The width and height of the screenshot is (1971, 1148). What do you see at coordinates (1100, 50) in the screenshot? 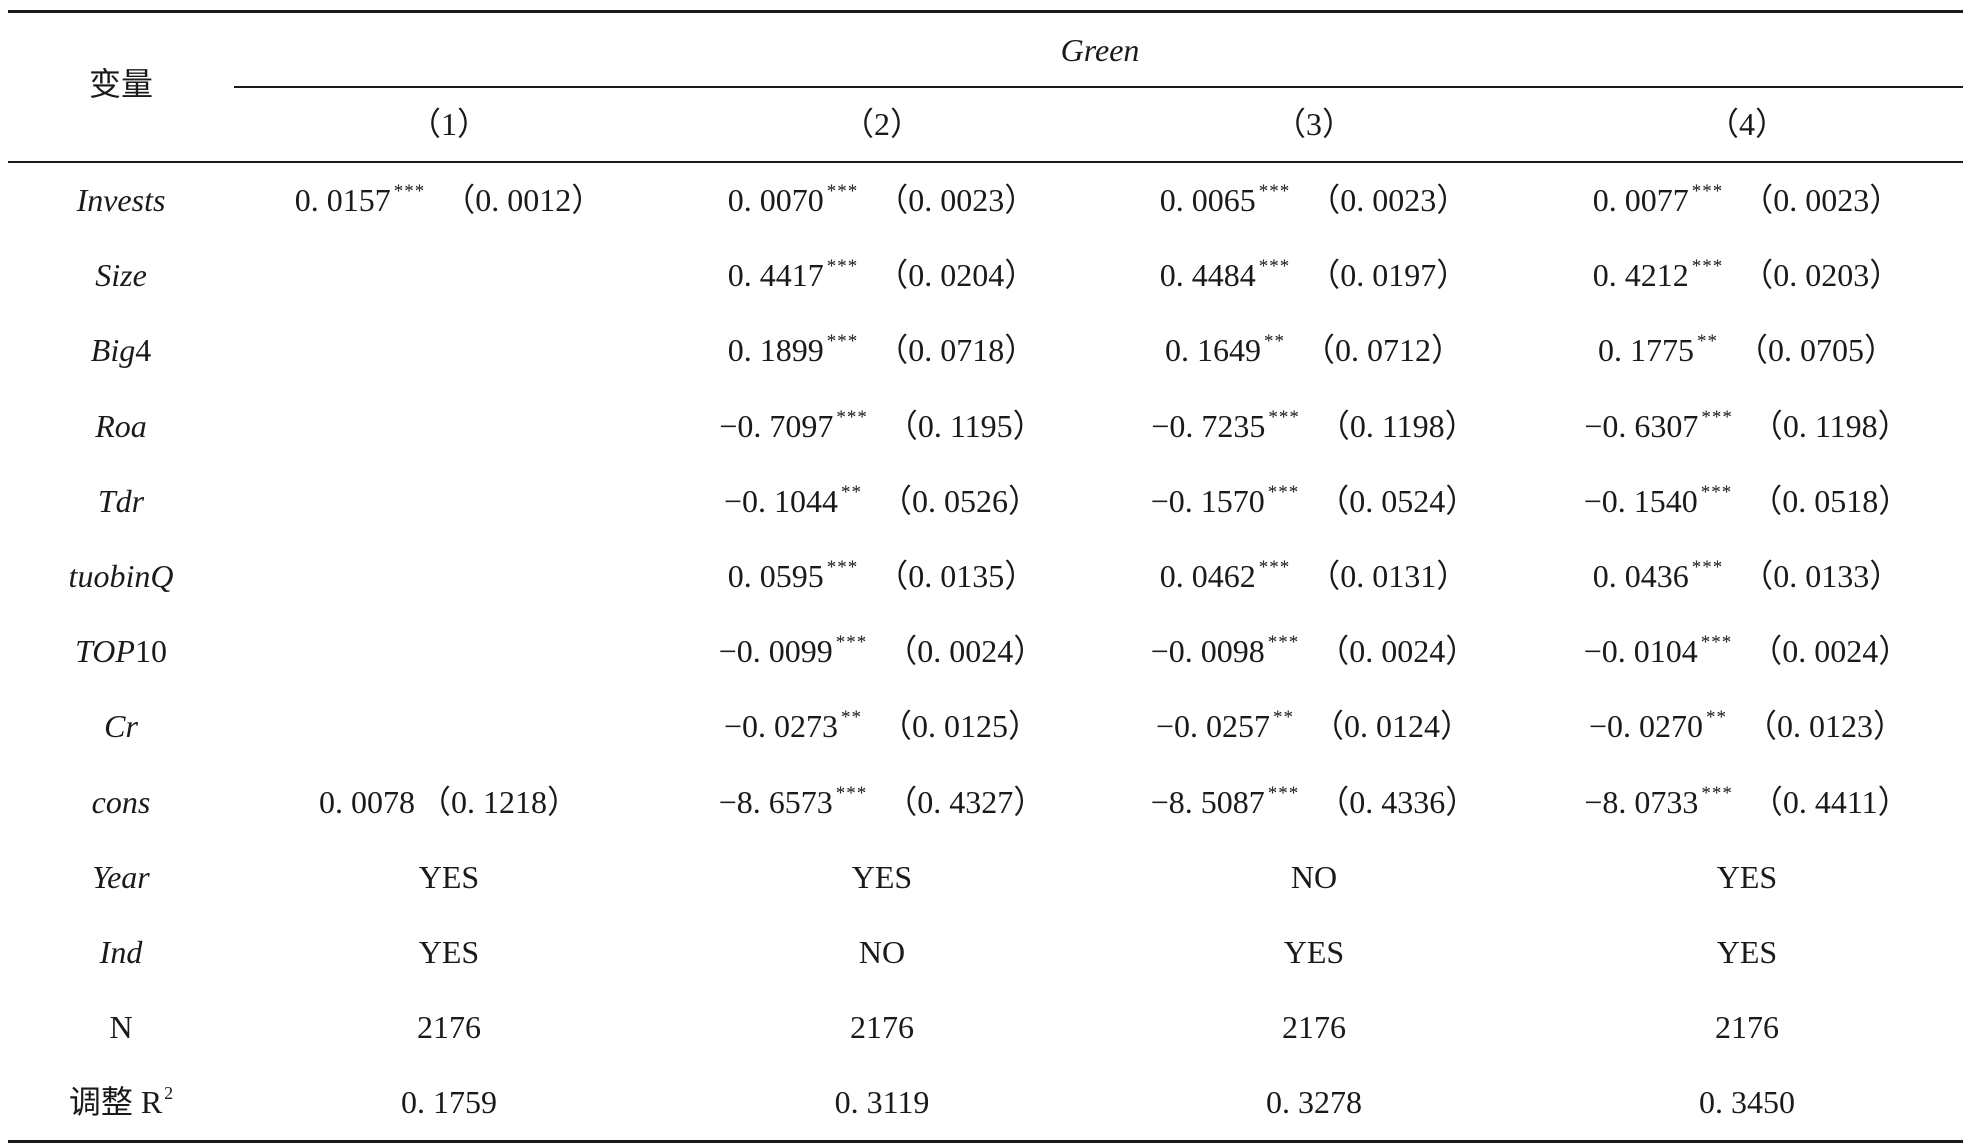
I see `group-header: Green` at bounding box center [1100, 50].